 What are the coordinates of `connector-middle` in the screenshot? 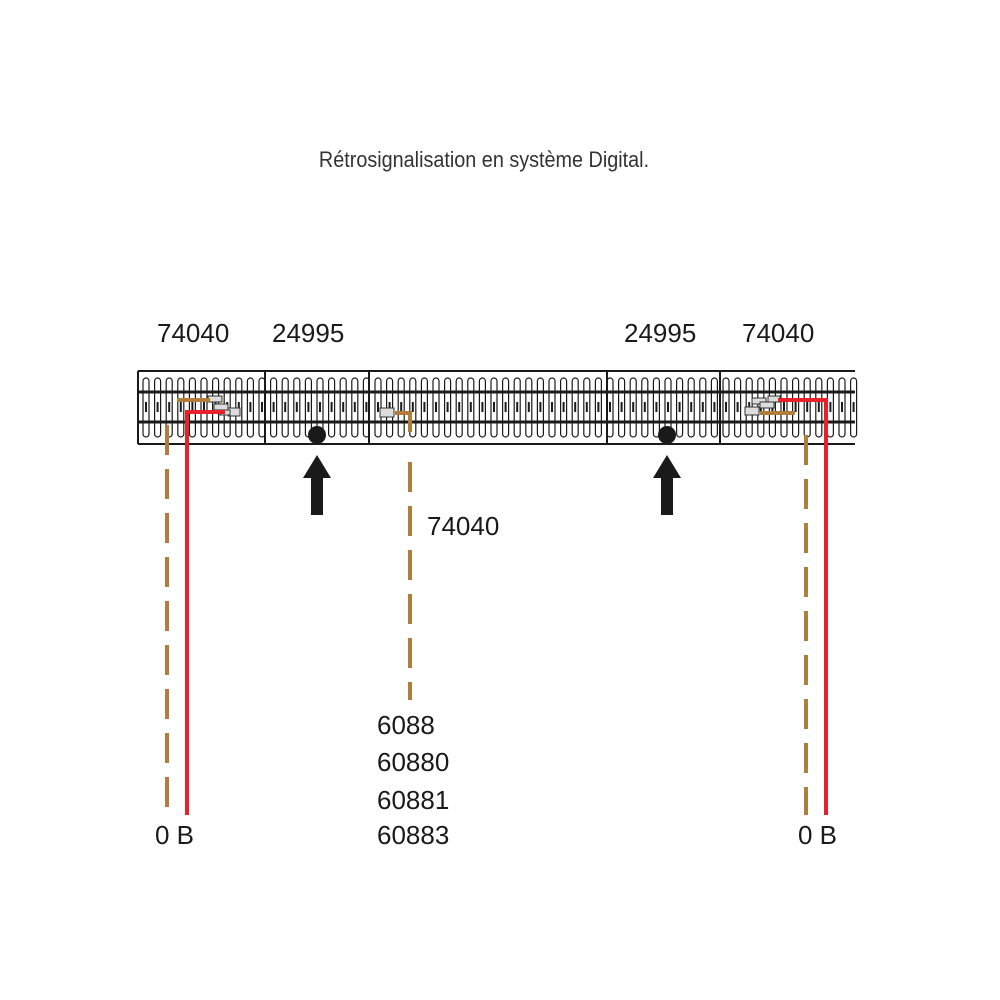 It's located at (387, 412).